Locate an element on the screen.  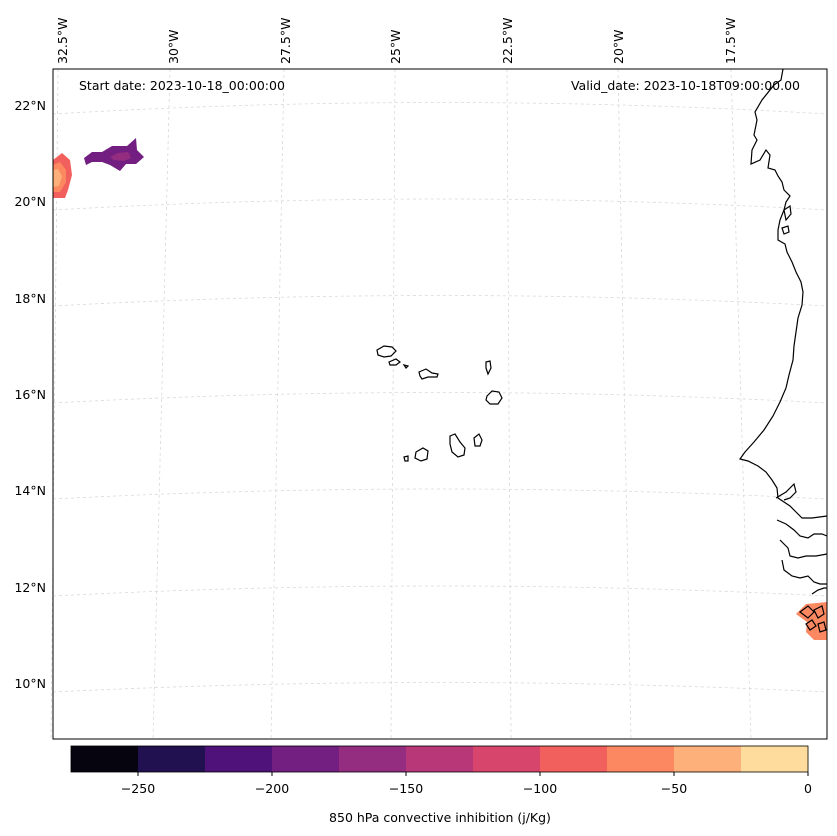
lat-label: 22°N is located at coordinates (30, 105).